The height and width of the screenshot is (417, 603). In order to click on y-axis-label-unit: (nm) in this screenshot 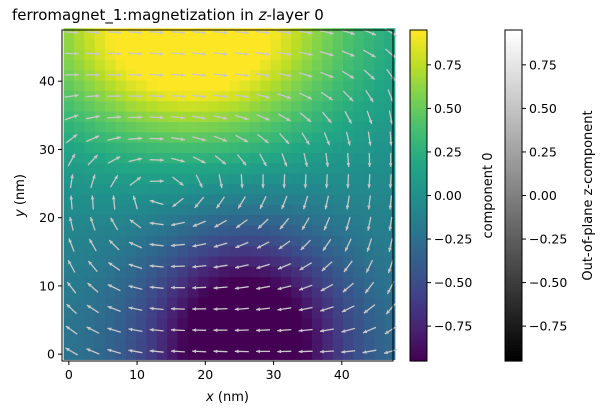, I will do `click(20, 191)`.